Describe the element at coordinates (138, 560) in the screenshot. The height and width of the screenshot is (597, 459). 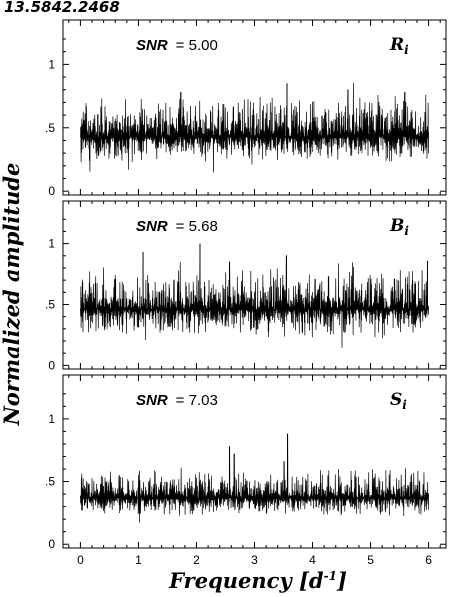
I see `x-tick-label: 1` at that location.